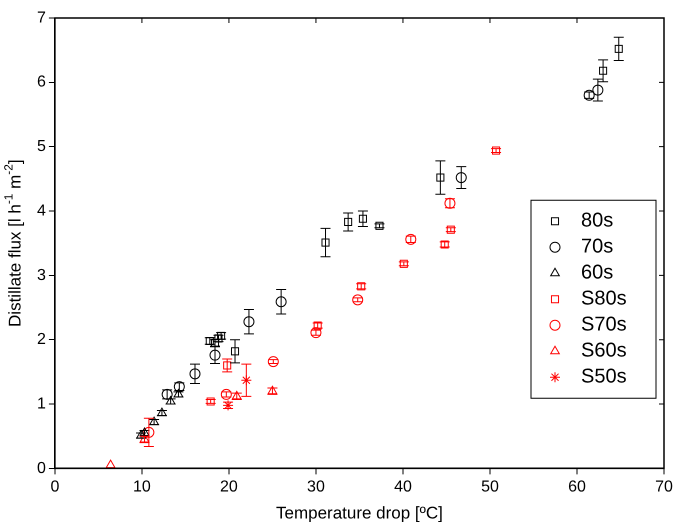  What do you see at coordinates (41, 211) in the screenshot?
I see `y-tick-label: 4` at bounding box center [41, 211].